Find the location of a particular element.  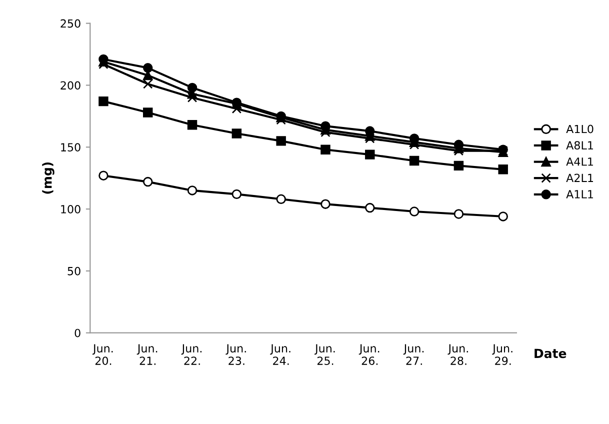

x-axis-title: Date is located at coordinates (550, 353).